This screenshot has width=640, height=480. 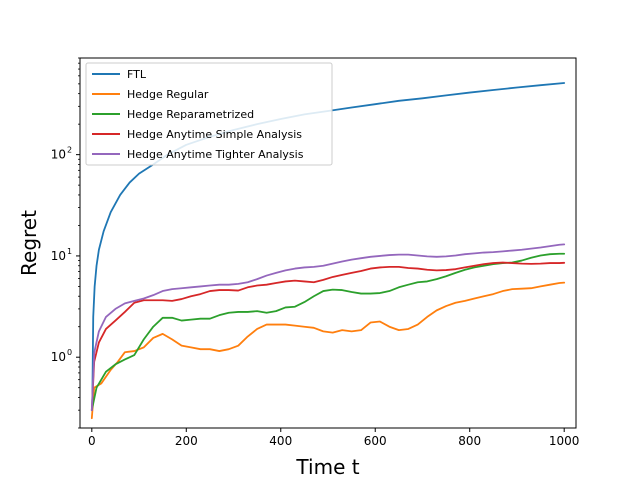 I want to click on y-axis-title: Regret, so click(x=29, y=243).